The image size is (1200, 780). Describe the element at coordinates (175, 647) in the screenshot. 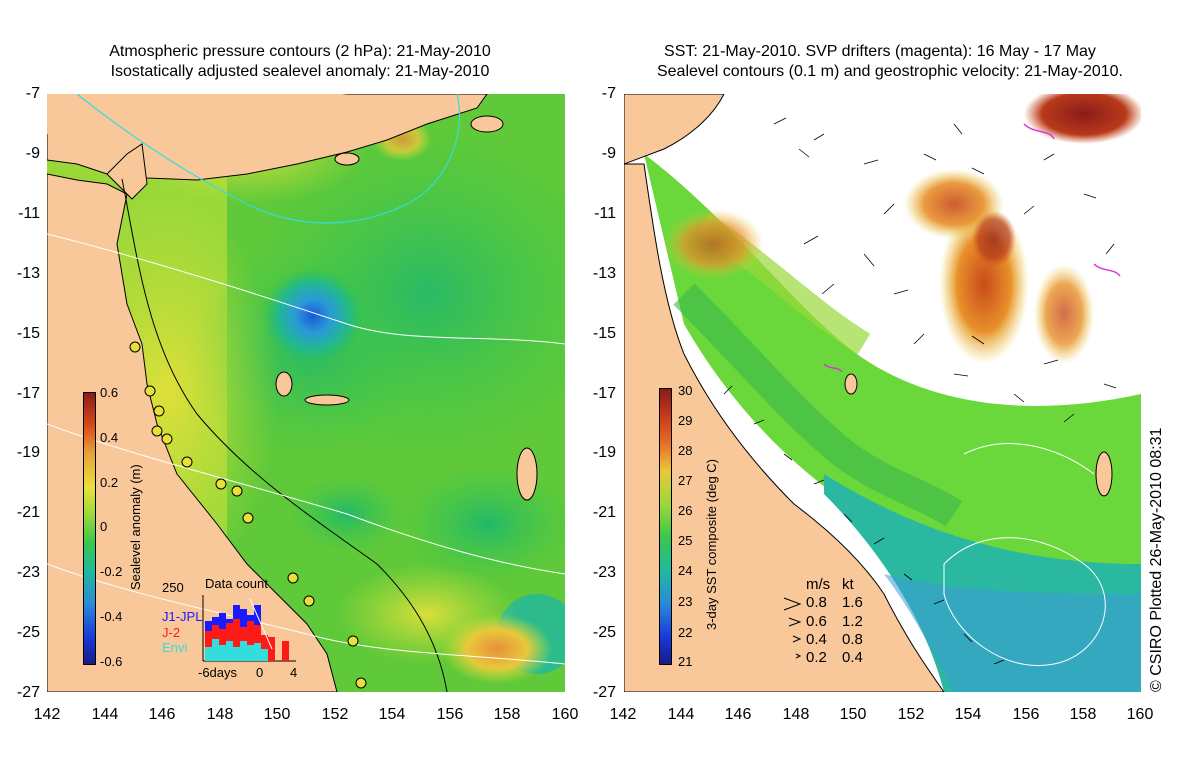

I see `inset-legend-envi: Envi` at that location.